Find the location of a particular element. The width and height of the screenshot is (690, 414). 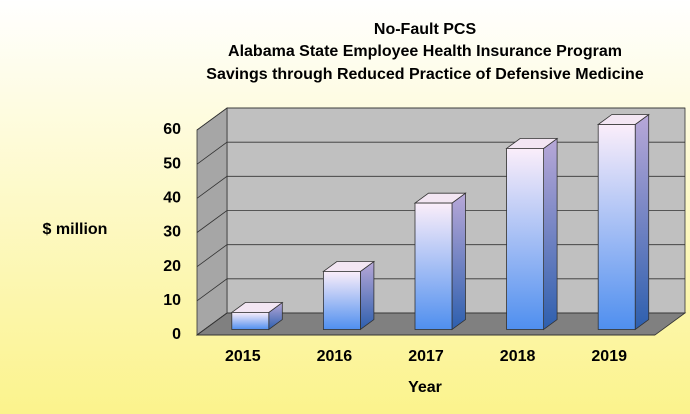

x-tick-label: 2015 is located at coordinates (243, 356).